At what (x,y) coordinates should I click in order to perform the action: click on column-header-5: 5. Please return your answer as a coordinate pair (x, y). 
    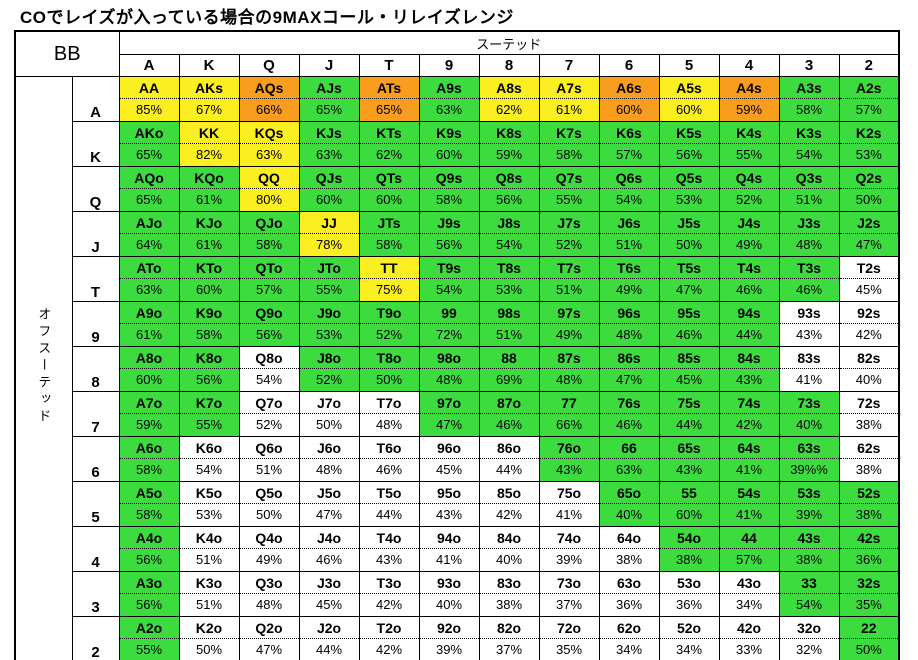
    Looking at the image, I should click on (689, 65).